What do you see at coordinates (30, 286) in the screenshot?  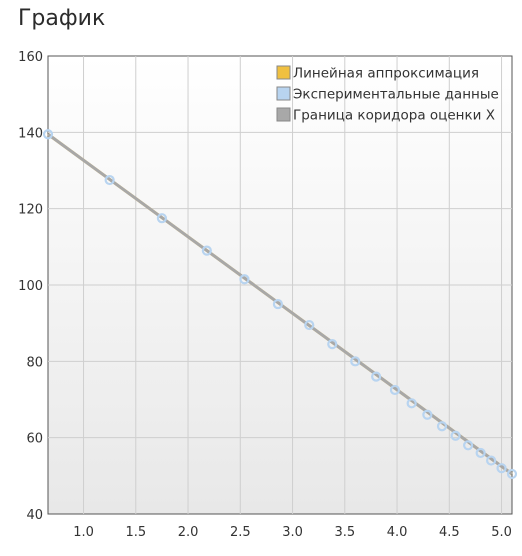 I see `y-tick-label: 100` at bounding box center [30, 286].